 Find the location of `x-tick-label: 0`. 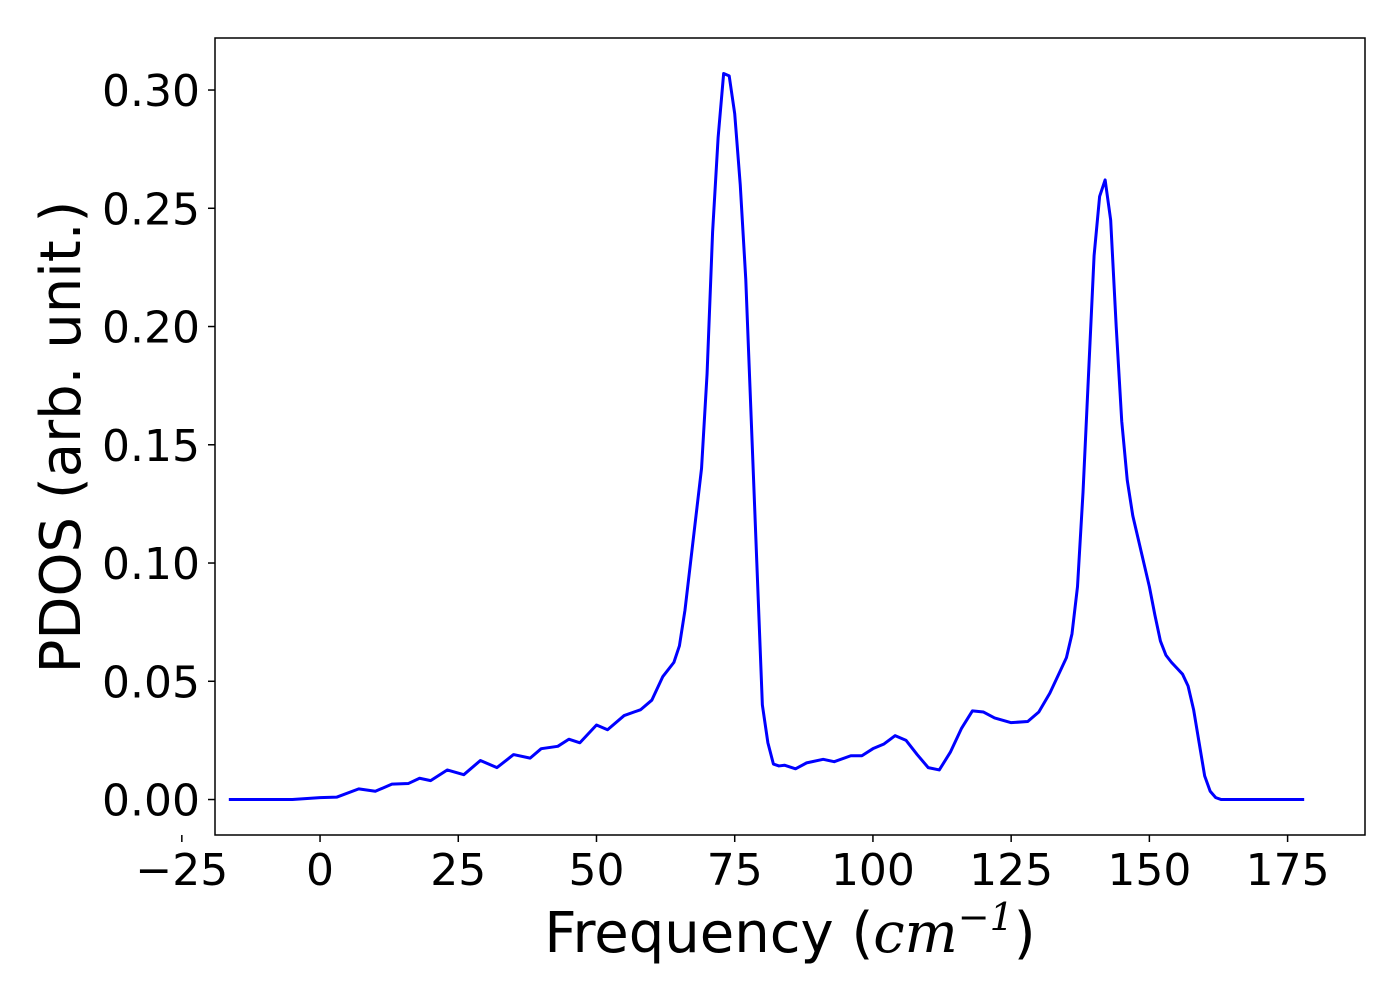

x-tick-label: 0 is located at coordinates (320, 870).